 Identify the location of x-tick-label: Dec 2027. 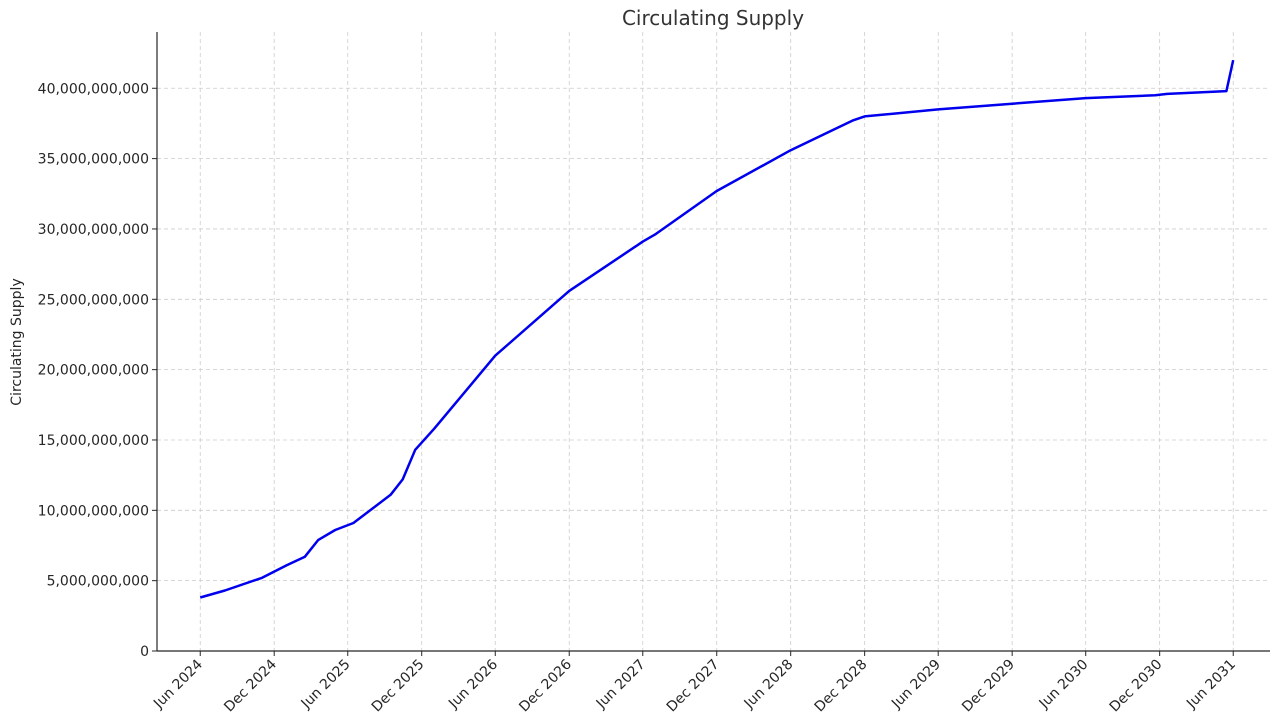
(693, 686).